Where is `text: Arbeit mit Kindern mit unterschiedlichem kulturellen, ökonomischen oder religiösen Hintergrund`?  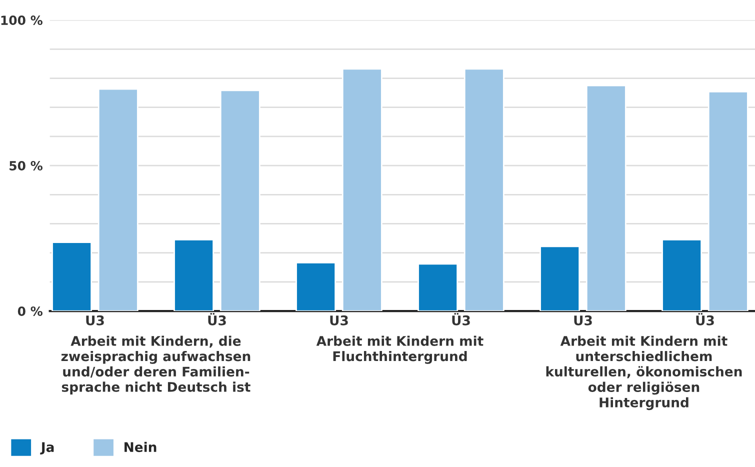
text: Arbeit mit Kindern mit unterschiedlichem kulturellen, ökonomischen oder religiösen Hintergrund is located at coordinates (644, 373).